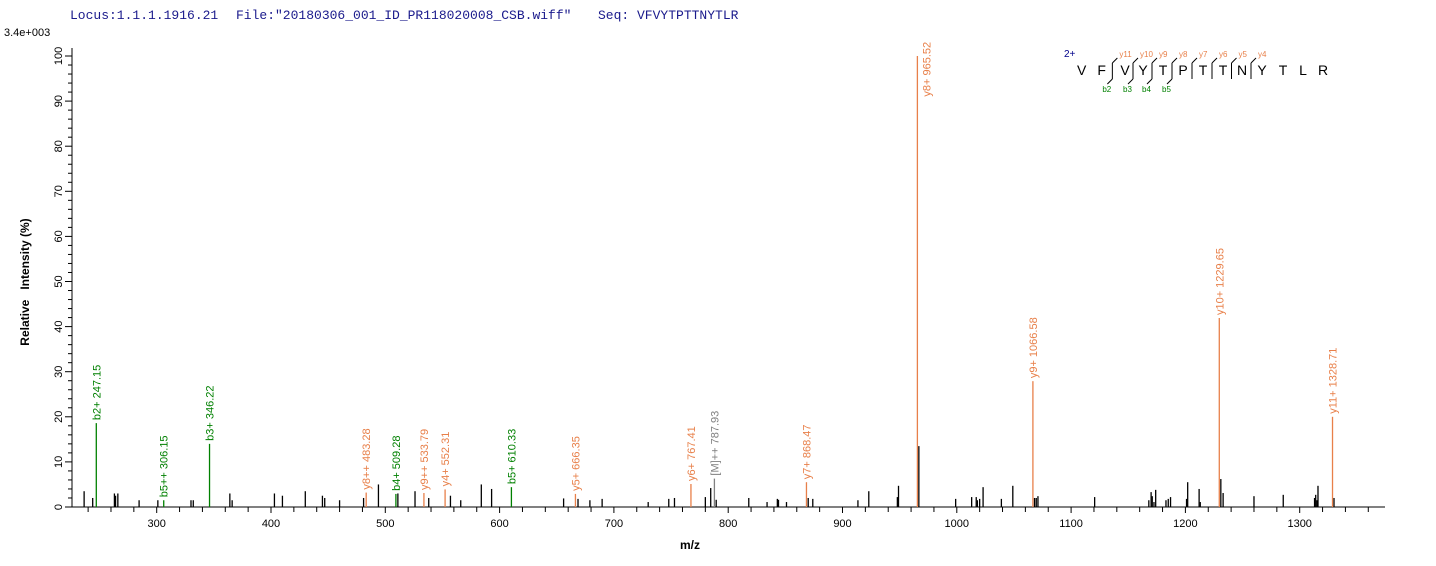 The width and height of the screenshot is (1436, 566). What do you see at coordinates (1299, 524) in the screenshot?
I see `x-tick-label: 1300` at bounding box center [1299, 524].